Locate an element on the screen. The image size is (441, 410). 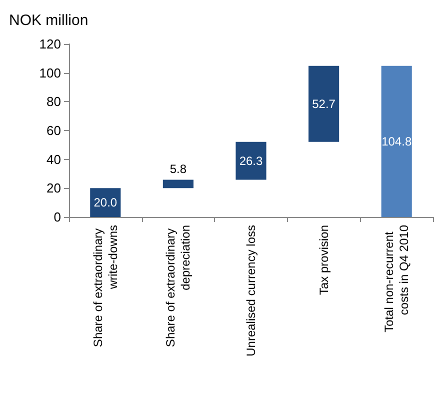
x-tick-label: Tax provision is located at coordinates (323, 260).